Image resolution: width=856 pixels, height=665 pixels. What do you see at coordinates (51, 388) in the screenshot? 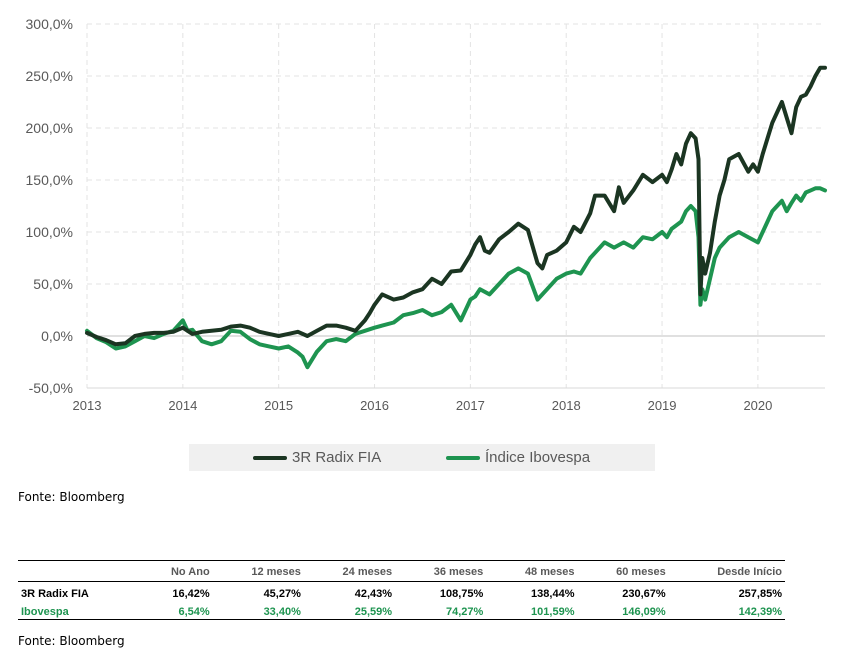
I see `y-tick-label: -50,0%` at bounding box center [51, 388].